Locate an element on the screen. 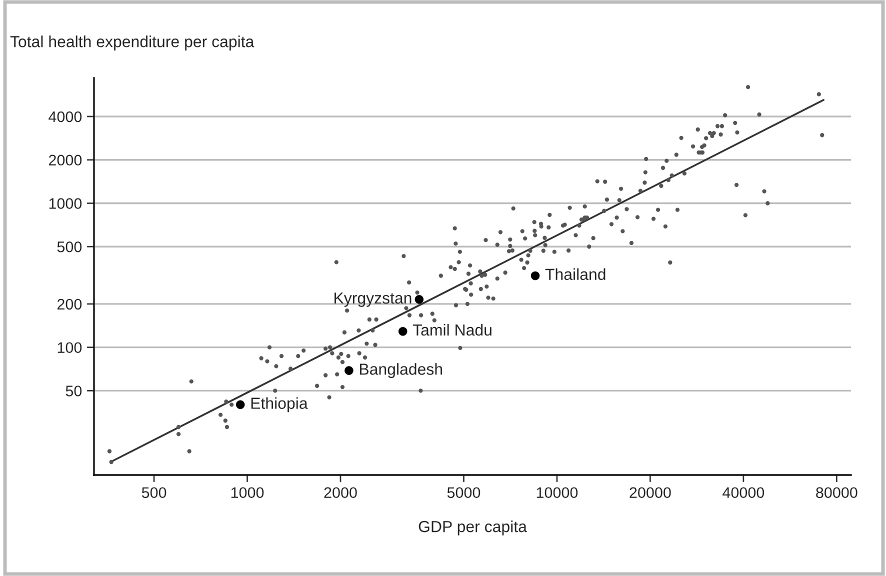 Image resolution: width=886 pixels, height=576 pixels. x-tick-label: 40000 is located at coordinates (743, 492).